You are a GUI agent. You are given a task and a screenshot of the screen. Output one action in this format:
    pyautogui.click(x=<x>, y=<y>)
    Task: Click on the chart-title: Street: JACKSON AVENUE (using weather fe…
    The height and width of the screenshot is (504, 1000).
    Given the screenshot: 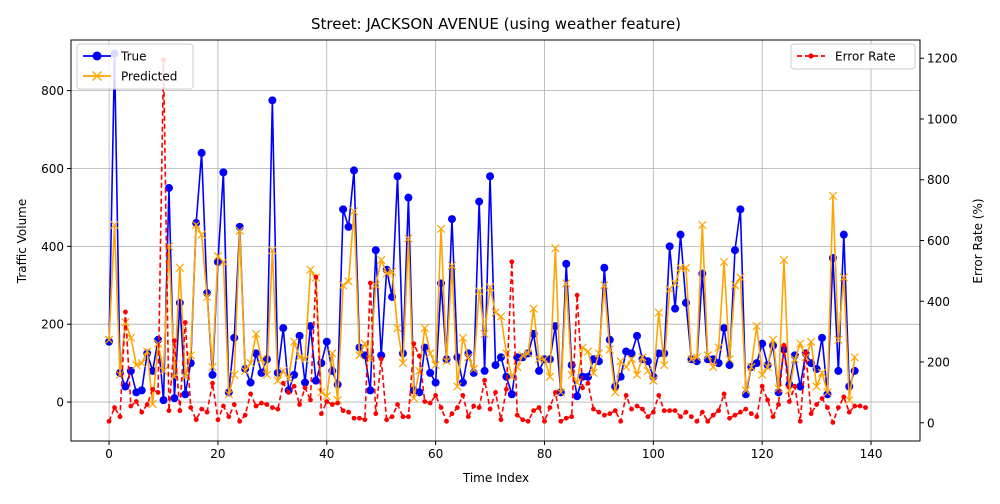 What is the action you would take?
    pyautogui.click(x=496, y=24)
    